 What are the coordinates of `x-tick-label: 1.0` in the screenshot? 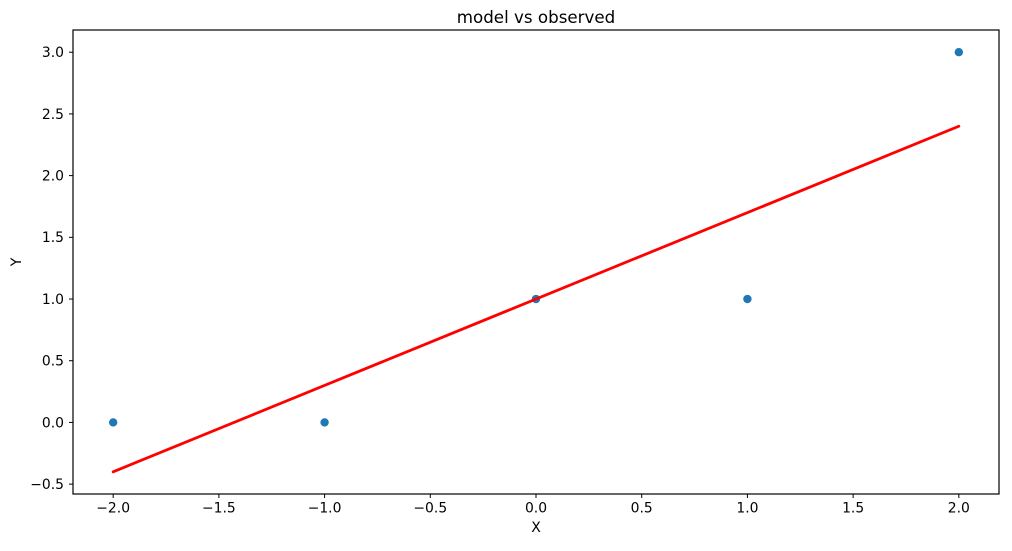 It's located at (747, 509).